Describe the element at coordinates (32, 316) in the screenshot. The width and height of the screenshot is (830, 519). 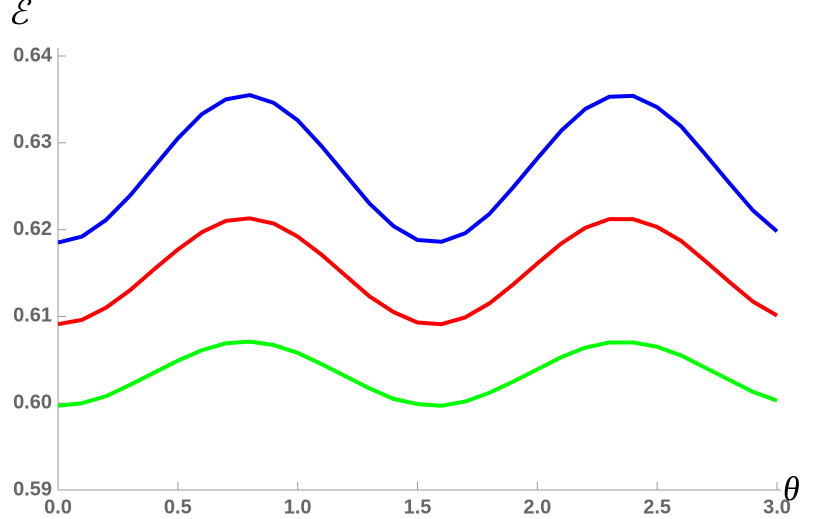
I see `y-tick-label: 0.61` at that location.